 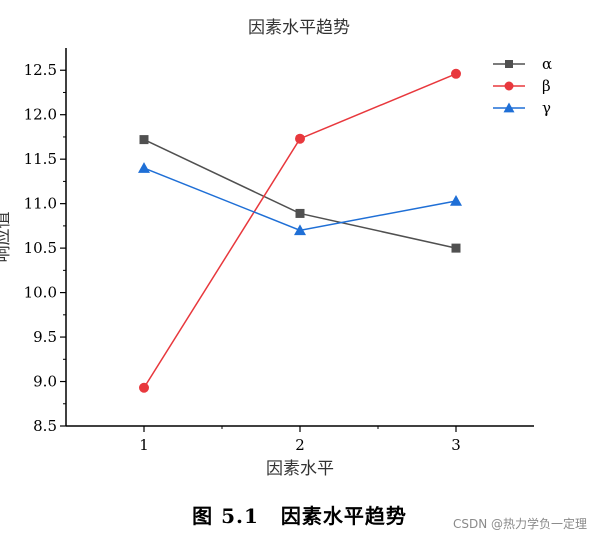 I want to click on figure-caption: 图 5.1 因素水平趋势, so click(x=299, y=514).